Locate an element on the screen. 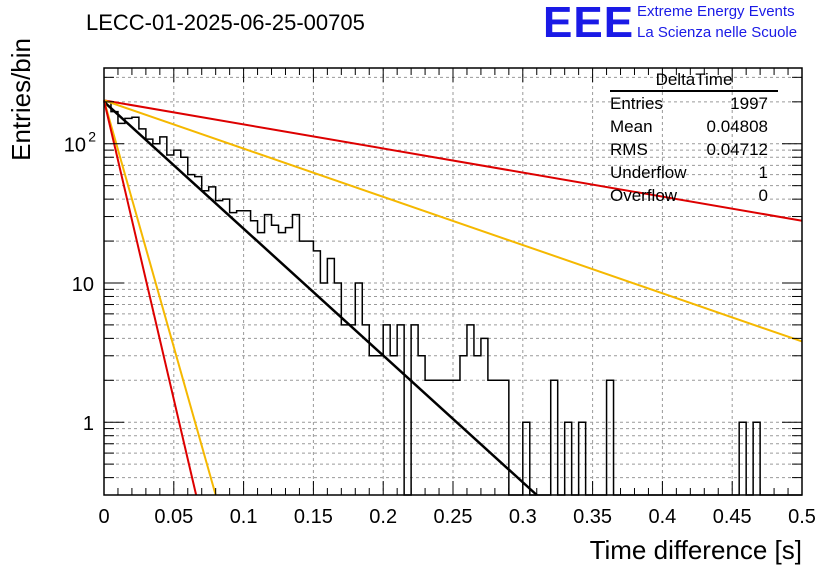 This screenshot has height=572, width=836. stats-value: 0.04712 is located at coordinates (737, 149).